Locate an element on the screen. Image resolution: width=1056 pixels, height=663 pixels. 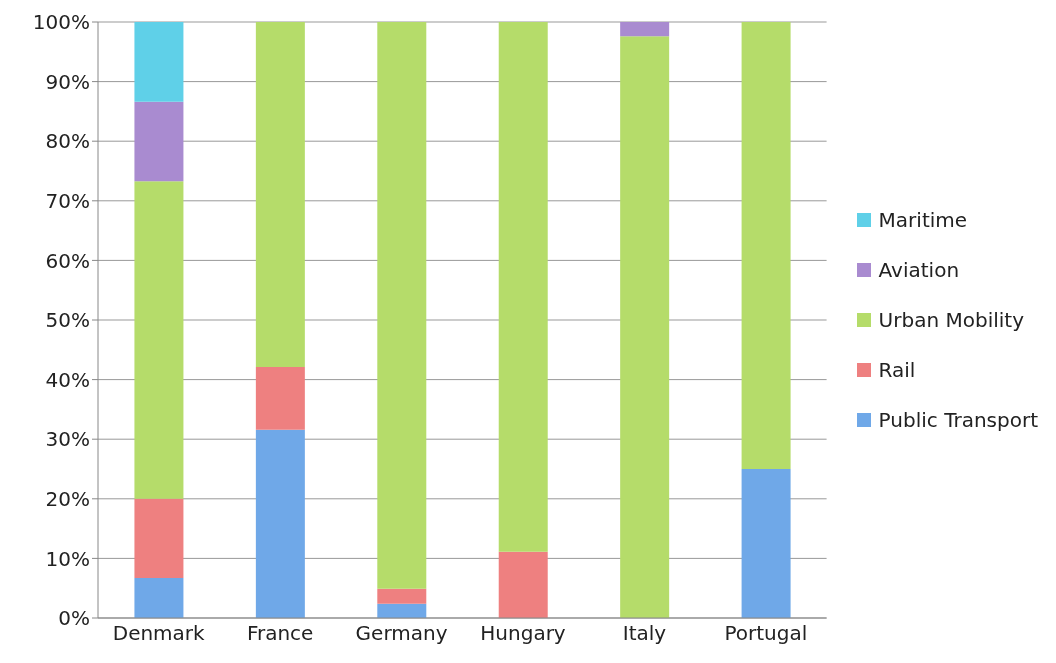
y-tick-label: 100% is located at coordinates (61, 22).